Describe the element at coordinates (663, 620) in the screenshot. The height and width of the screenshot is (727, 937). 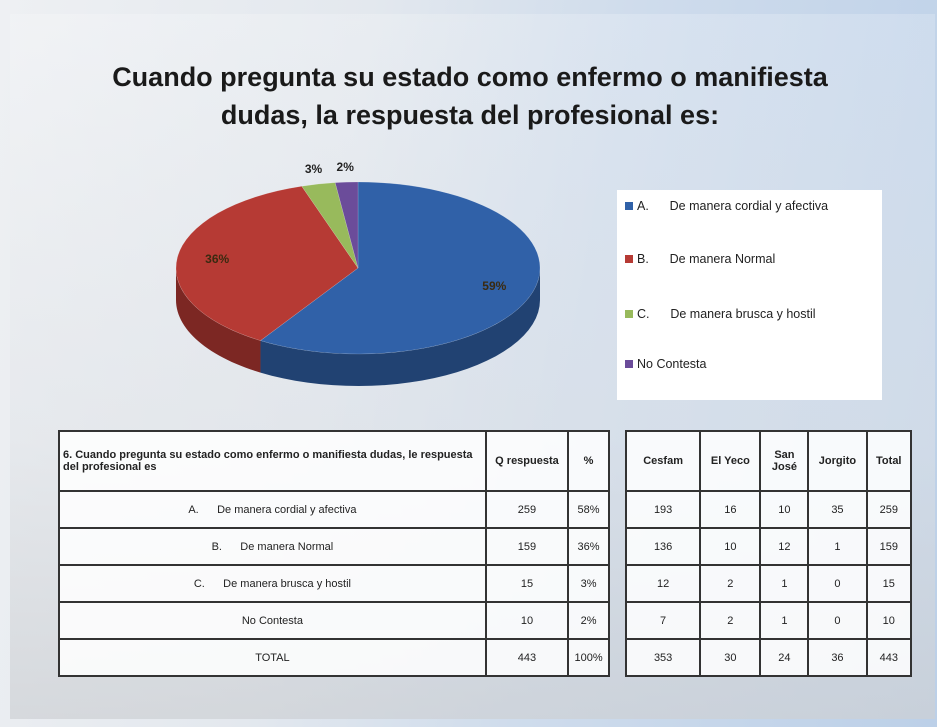
I see `table-cell: 7` at that location.